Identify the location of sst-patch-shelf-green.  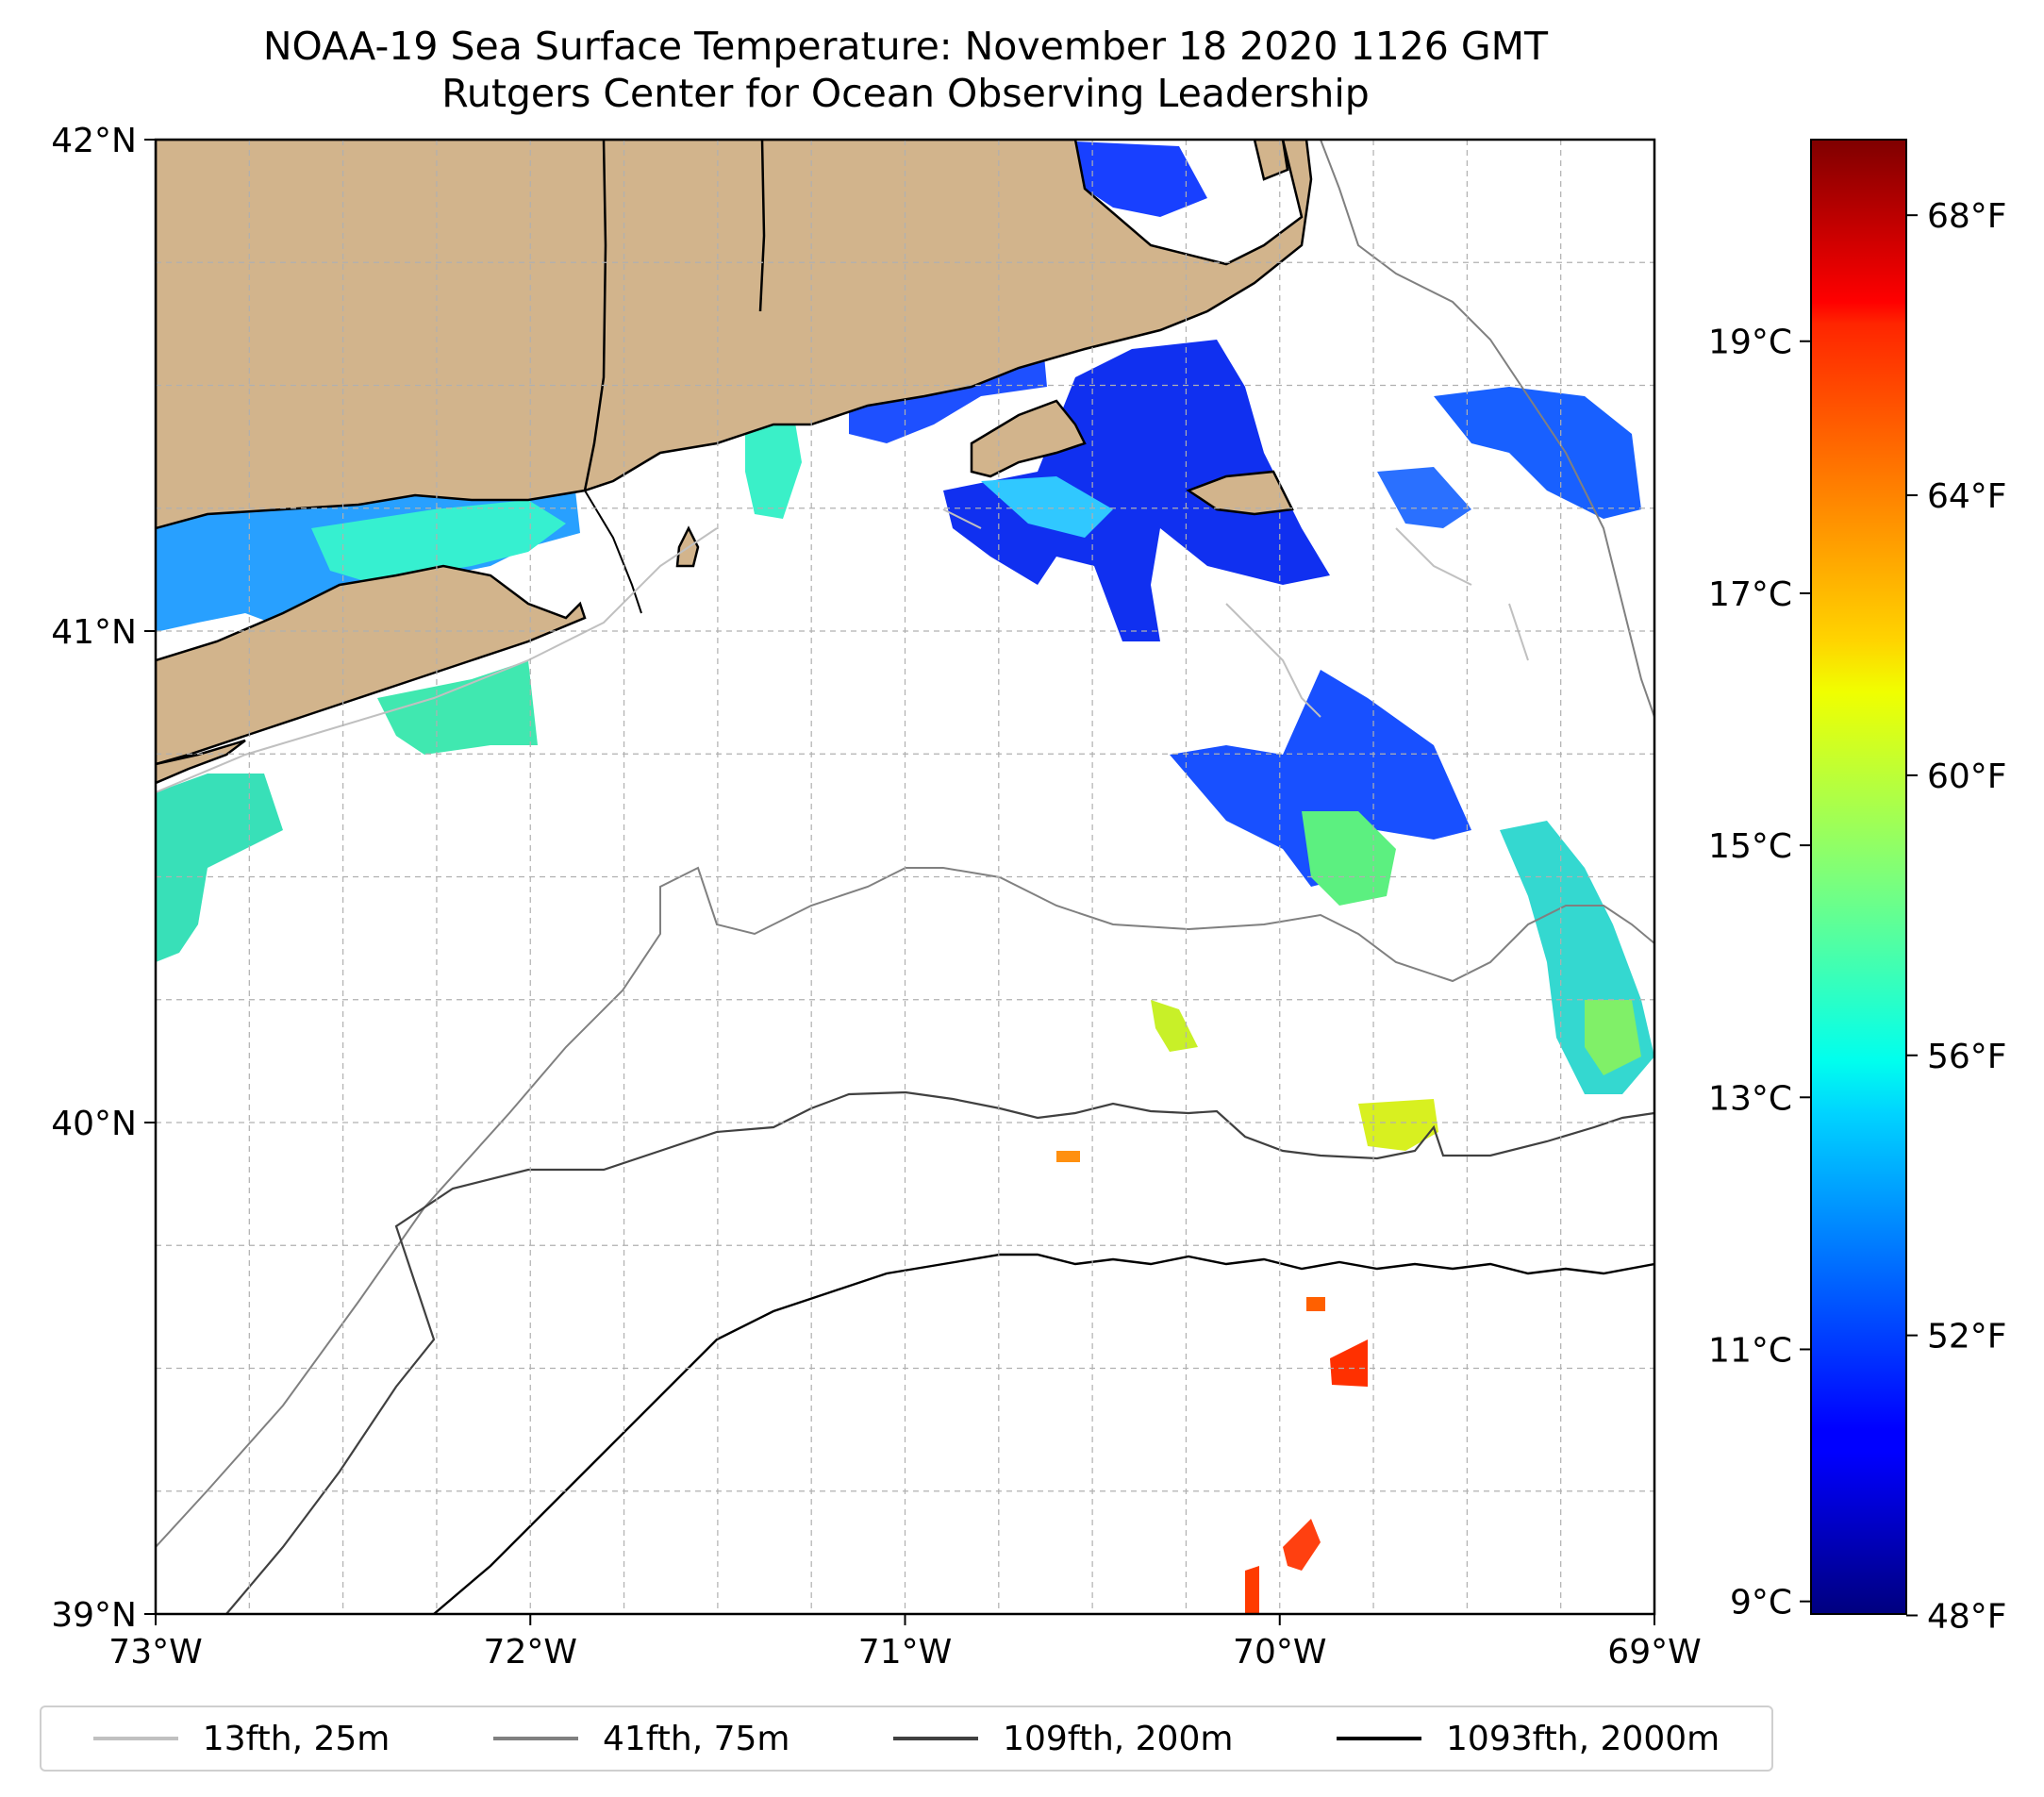
(1349, 858).